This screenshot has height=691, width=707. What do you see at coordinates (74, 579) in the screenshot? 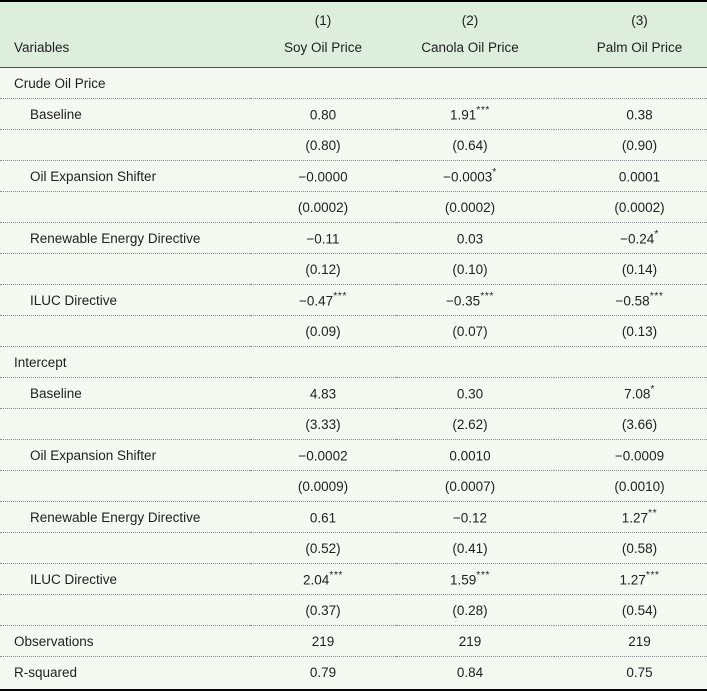
I see `variable-label: ILUC Directive` at bounding box center [74, 579].